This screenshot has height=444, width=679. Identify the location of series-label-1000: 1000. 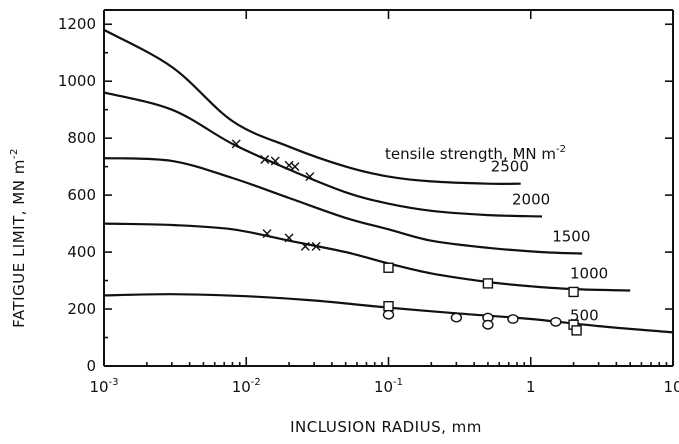
(589, 274).